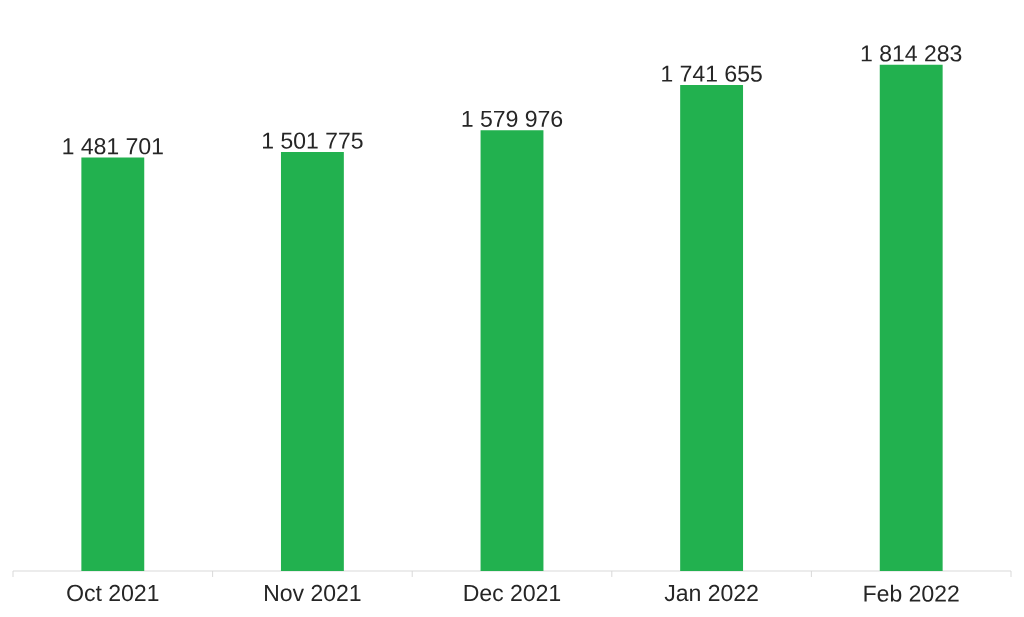 This screenshot has height=617, width=1024. I want to click on data-label: 1 481 701, so click(113, 146).